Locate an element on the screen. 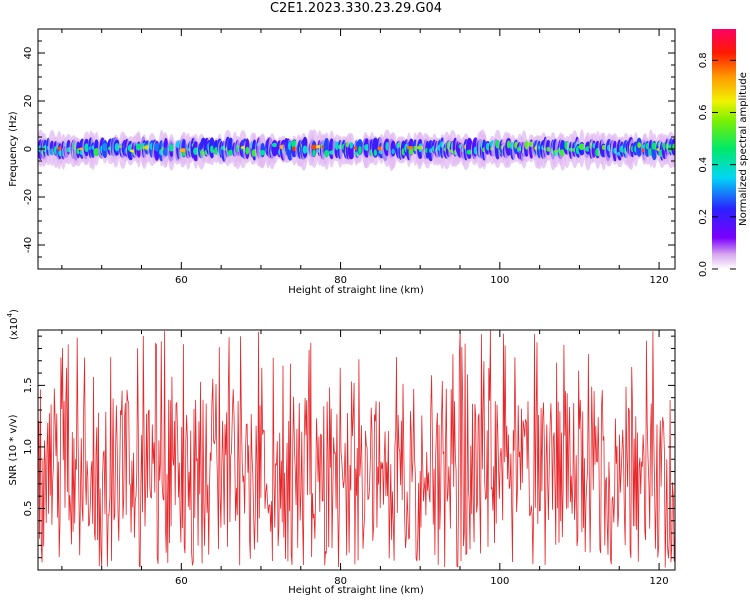  colorbar-ticks: 0.0 0.2 0.4 0.6 0.8 is located at coordinates (717, 164).